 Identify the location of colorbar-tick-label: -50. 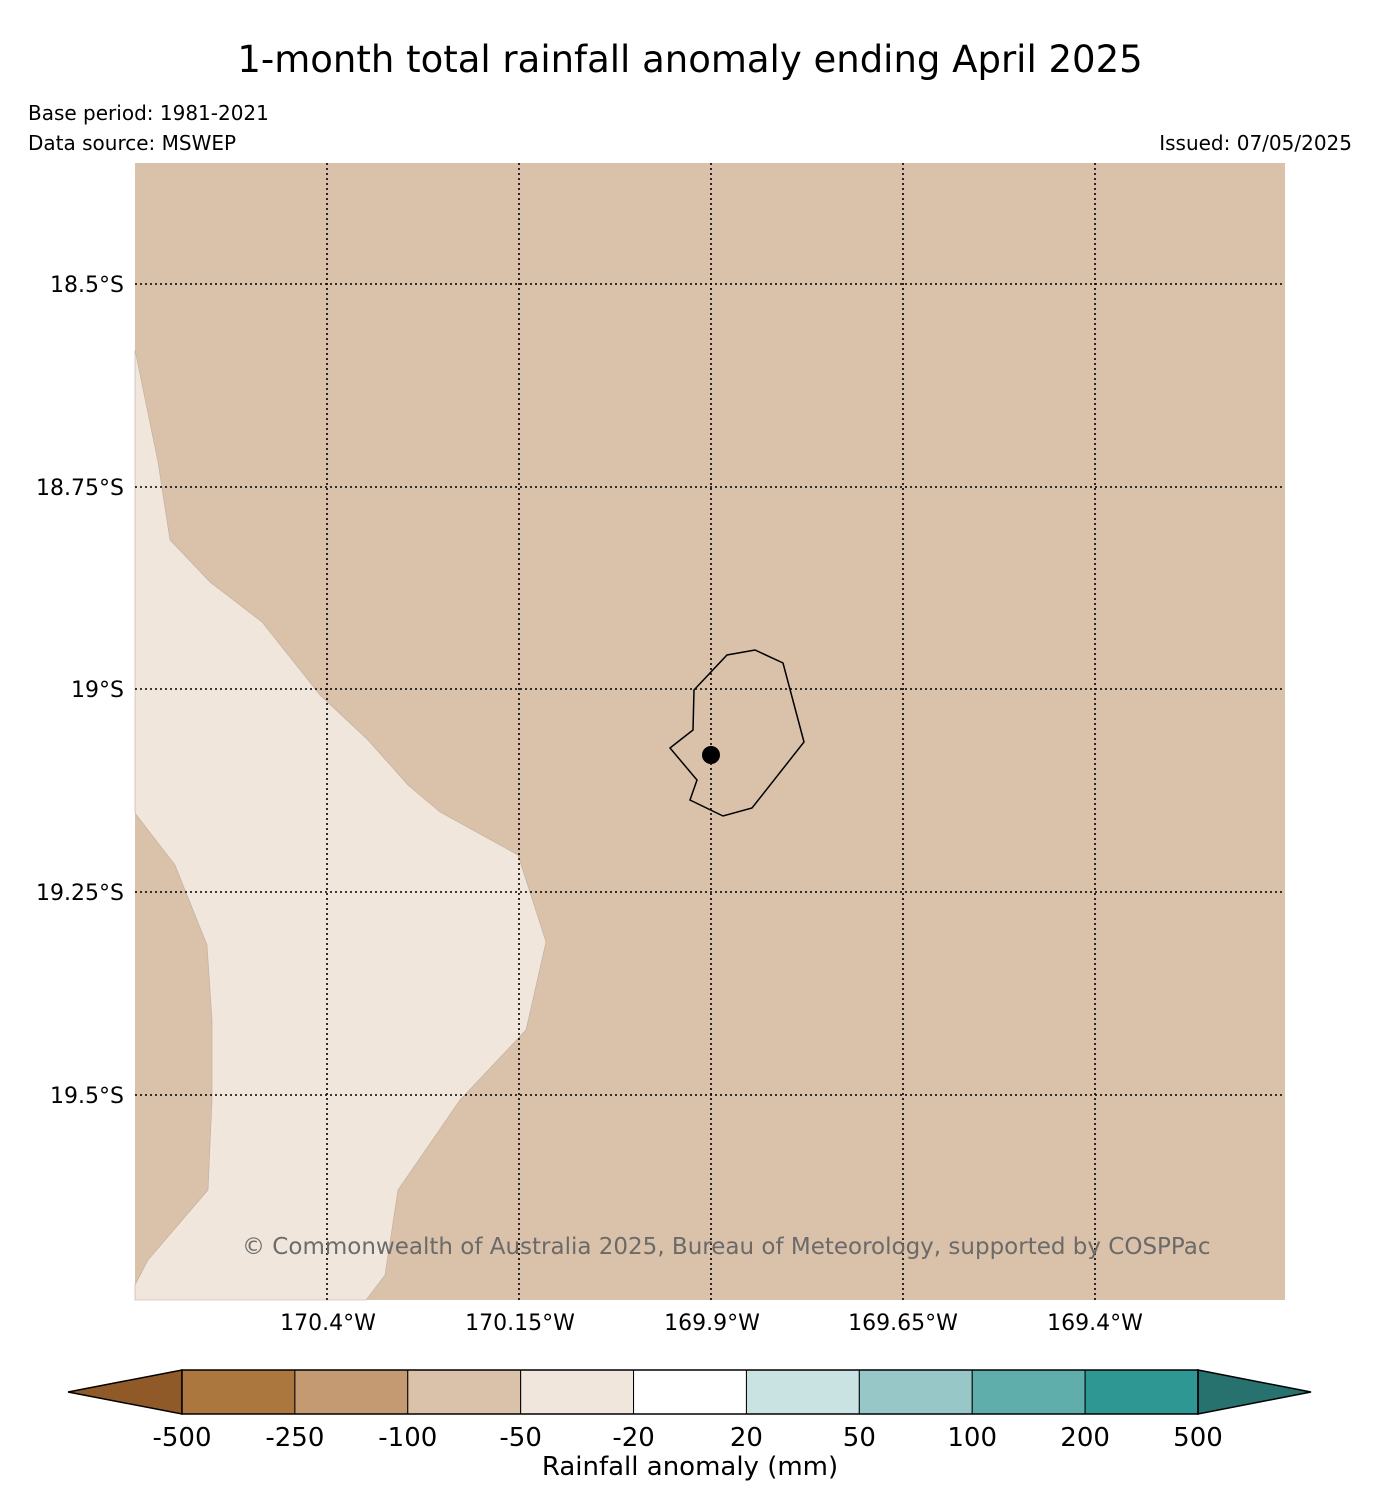
(520, 1438).